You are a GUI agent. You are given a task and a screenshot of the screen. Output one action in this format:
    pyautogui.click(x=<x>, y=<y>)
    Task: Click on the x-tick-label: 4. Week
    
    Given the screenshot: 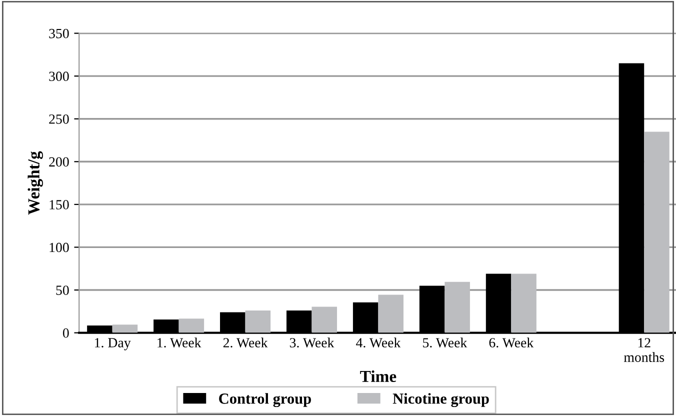 What is the action you would take?
    pyautogui.click(x=378, y=343)
    